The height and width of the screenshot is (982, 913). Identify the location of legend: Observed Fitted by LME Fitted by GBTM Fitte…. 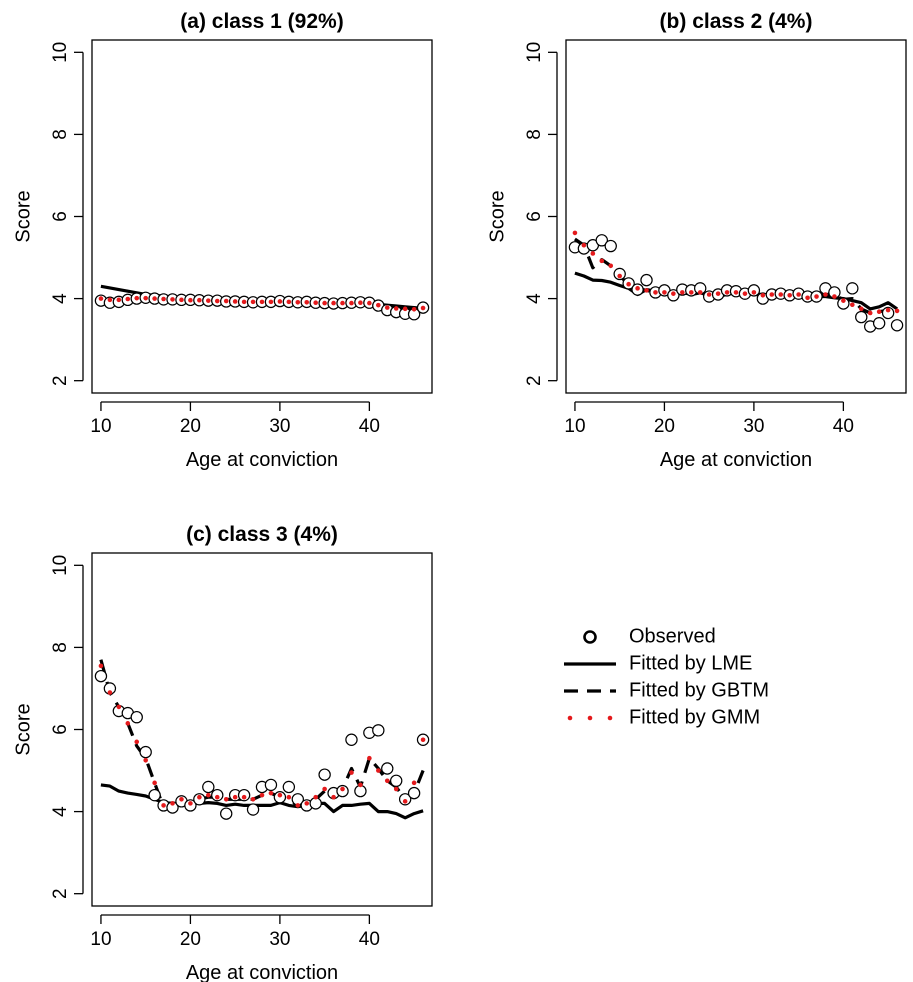
(666, 676).